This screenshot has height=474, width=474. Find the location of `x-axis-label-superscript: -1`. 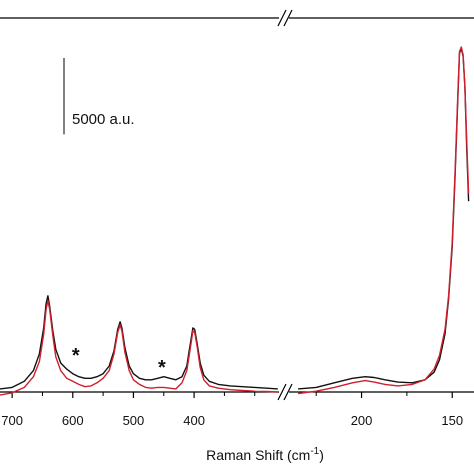

x-axis-label-superscript: -1 is located at coordinates (314, 451).